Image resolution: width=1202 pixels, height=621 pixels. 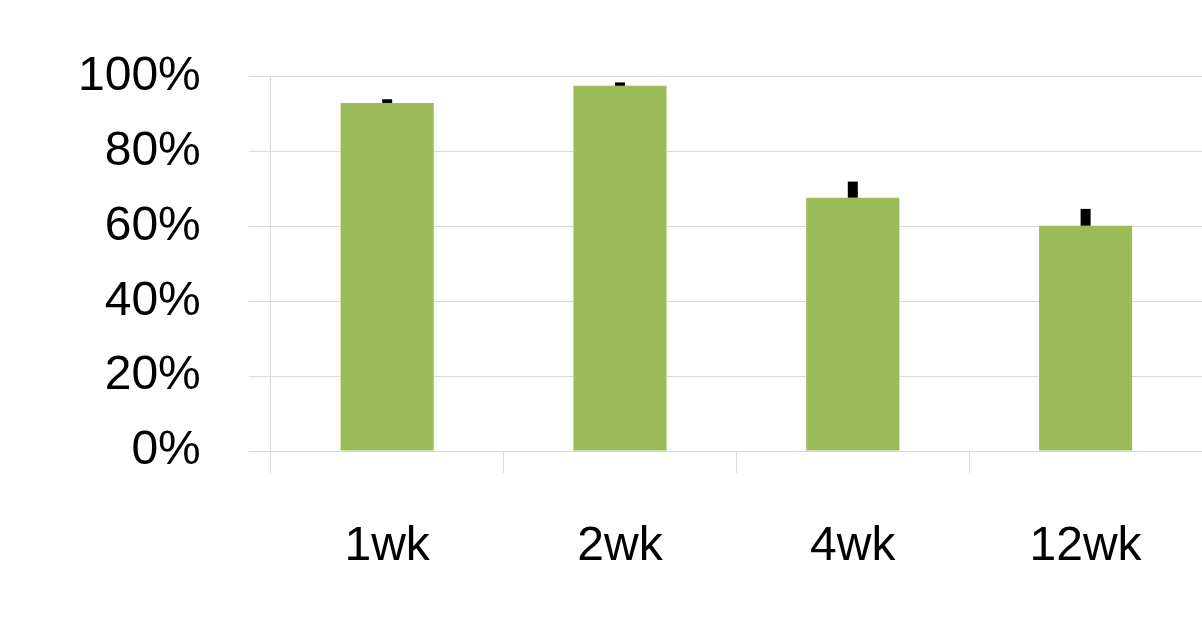 I want to click on x-tick-label: 4wk, so click(x=853, y=544).